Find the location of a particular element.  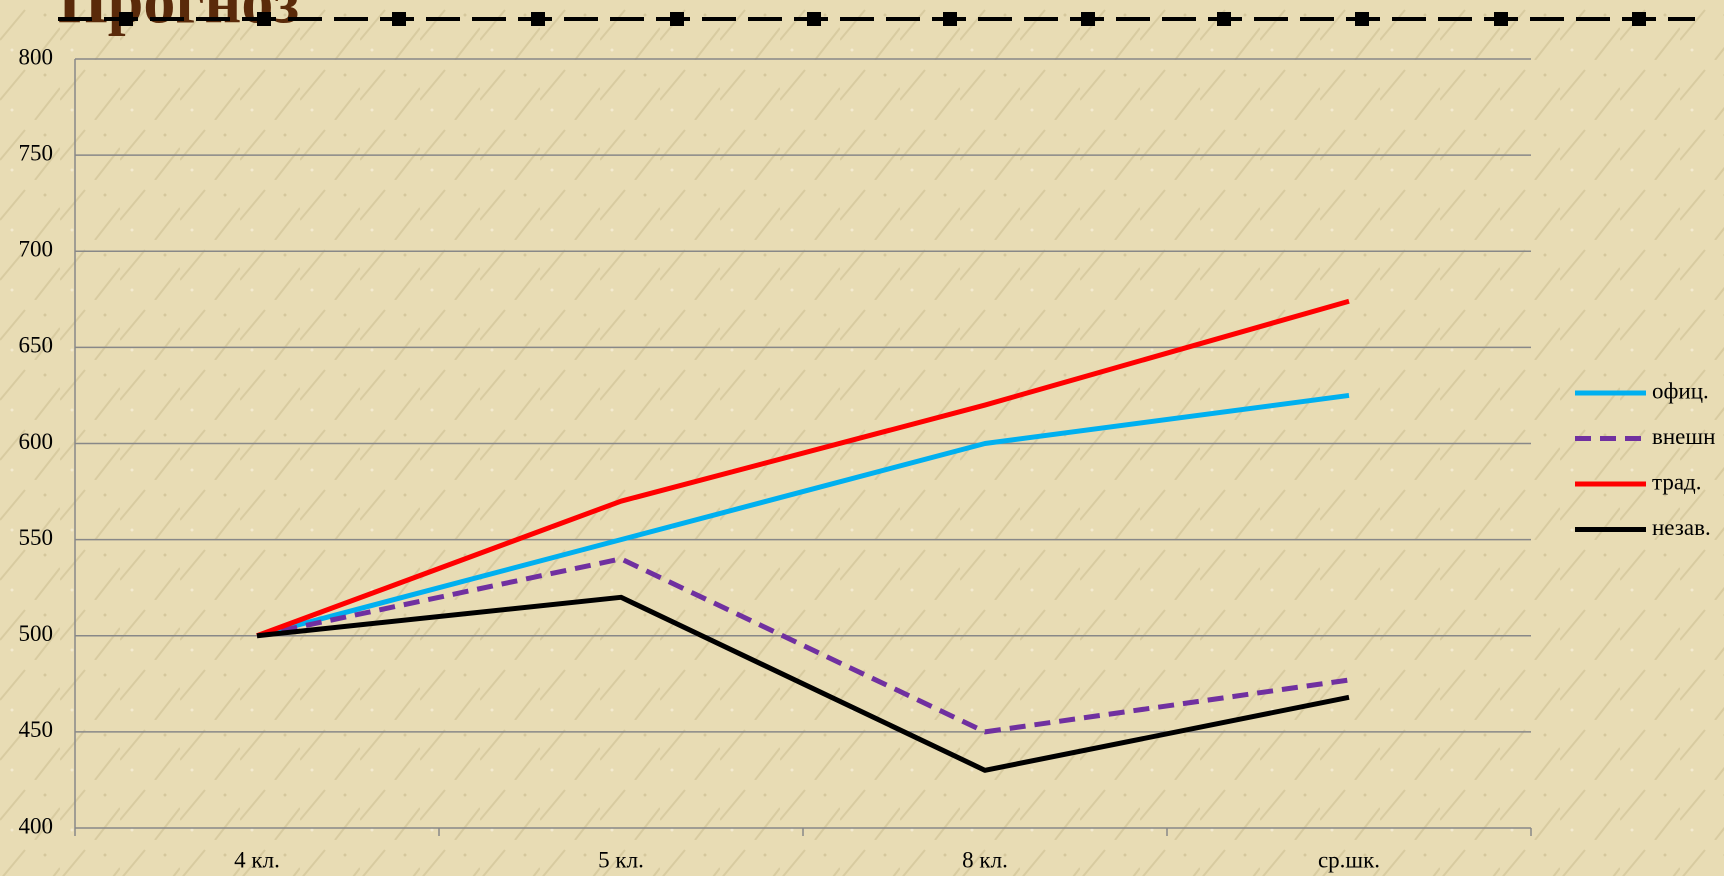

y-tick-label: 400 is located at coordinates (36, 825).